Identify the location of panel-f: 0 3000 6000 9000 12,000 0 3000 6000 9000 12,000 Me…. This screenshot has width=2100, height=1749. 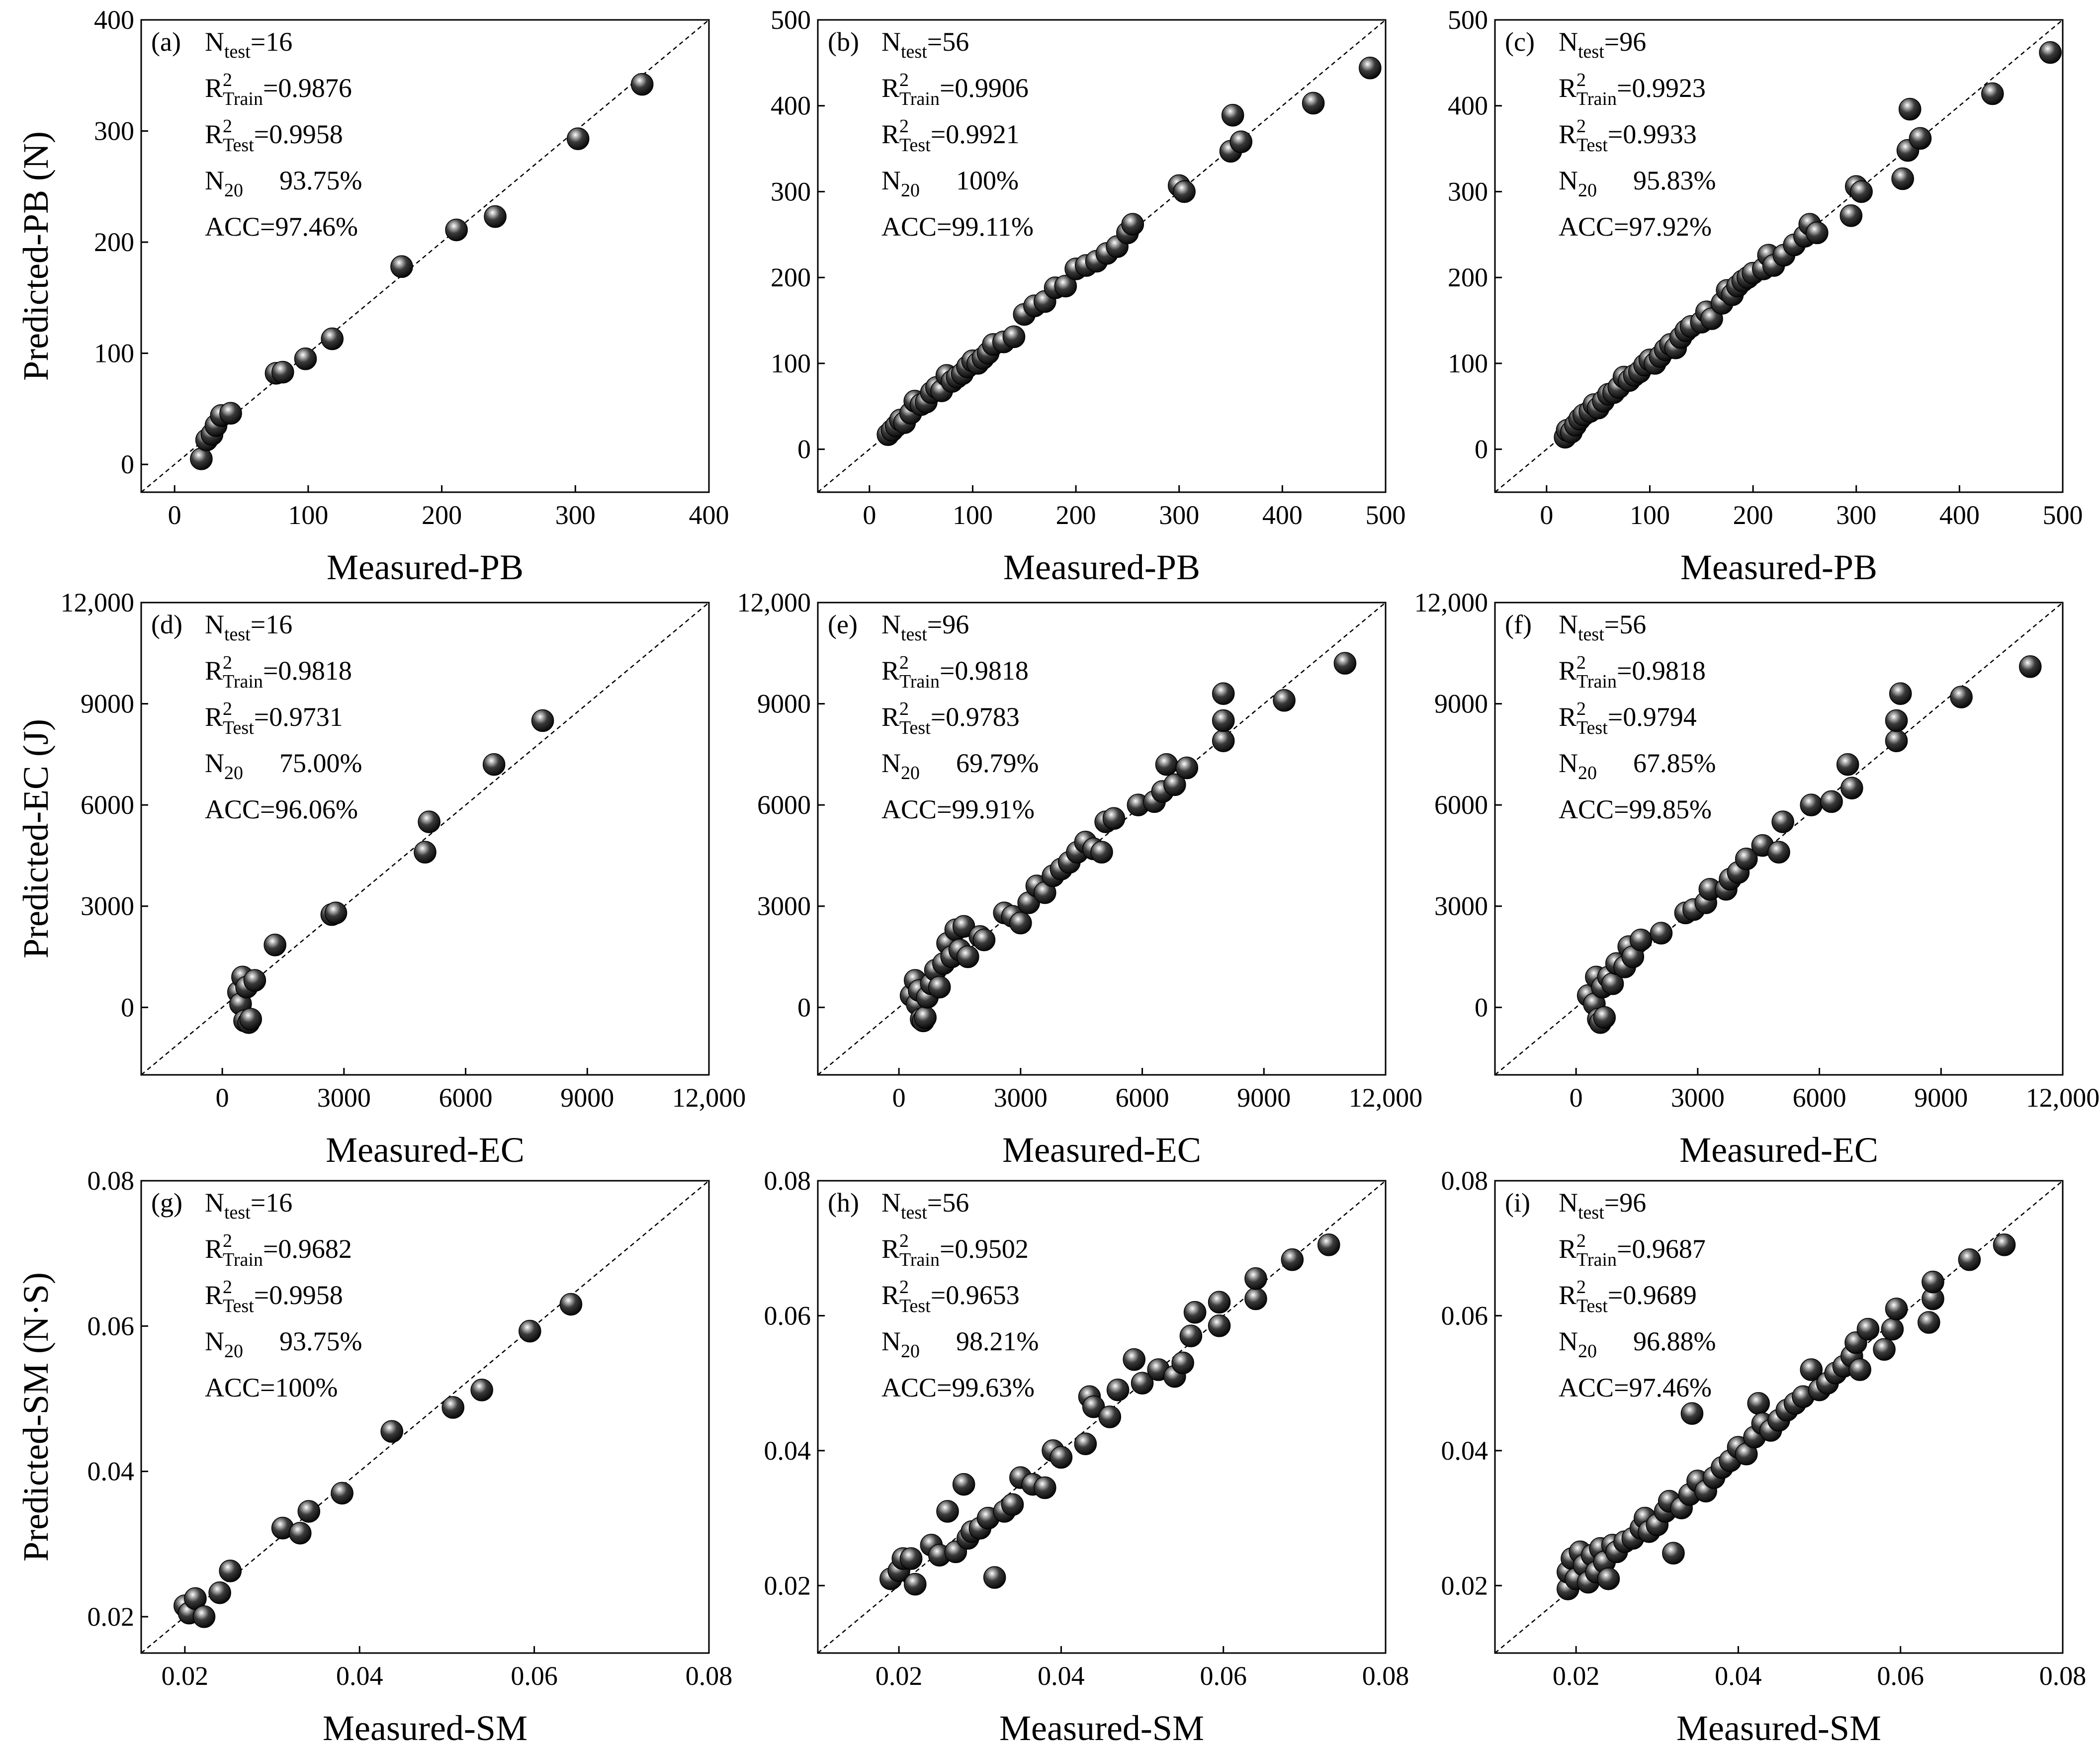
(1757, 879).